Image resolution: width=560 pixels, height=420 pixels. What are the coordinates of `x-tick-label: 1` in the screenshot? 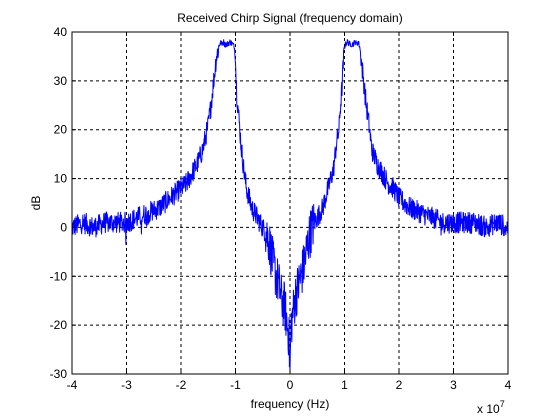 It's located at (344, 385).